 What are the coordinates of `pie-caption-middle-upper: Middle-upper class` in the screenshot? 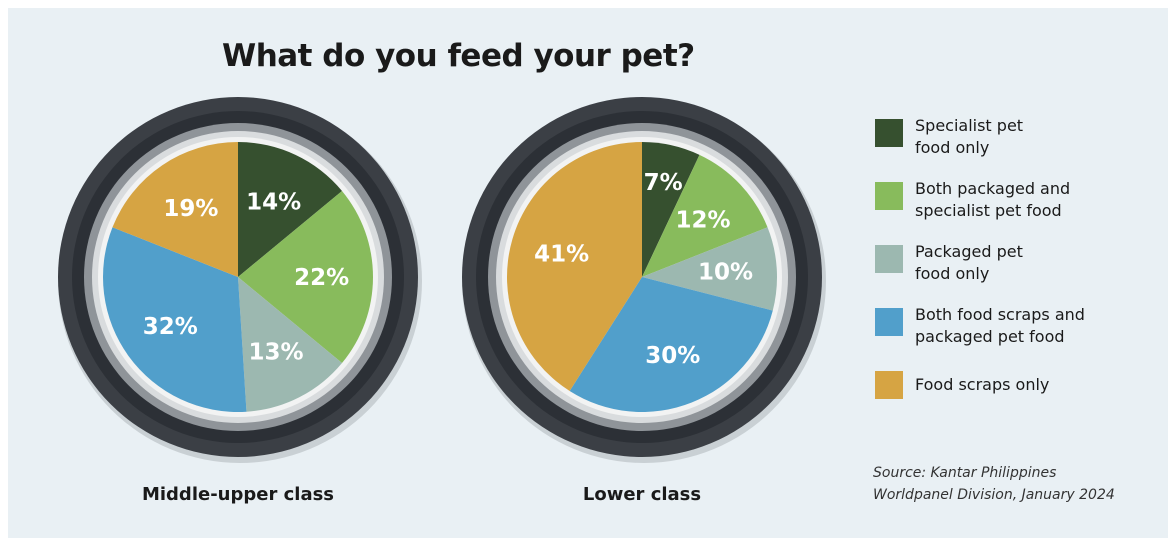 It's located at (238, 494).